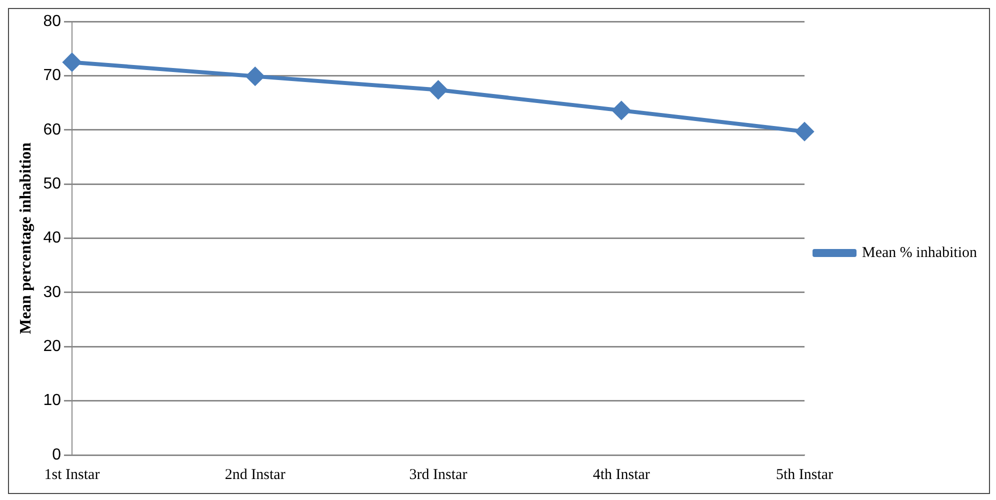  What do you see at coordinates (805, 474) in the screenshot?
I see `x-tick-label: 5th Instar` at bounding box center [805, 474].